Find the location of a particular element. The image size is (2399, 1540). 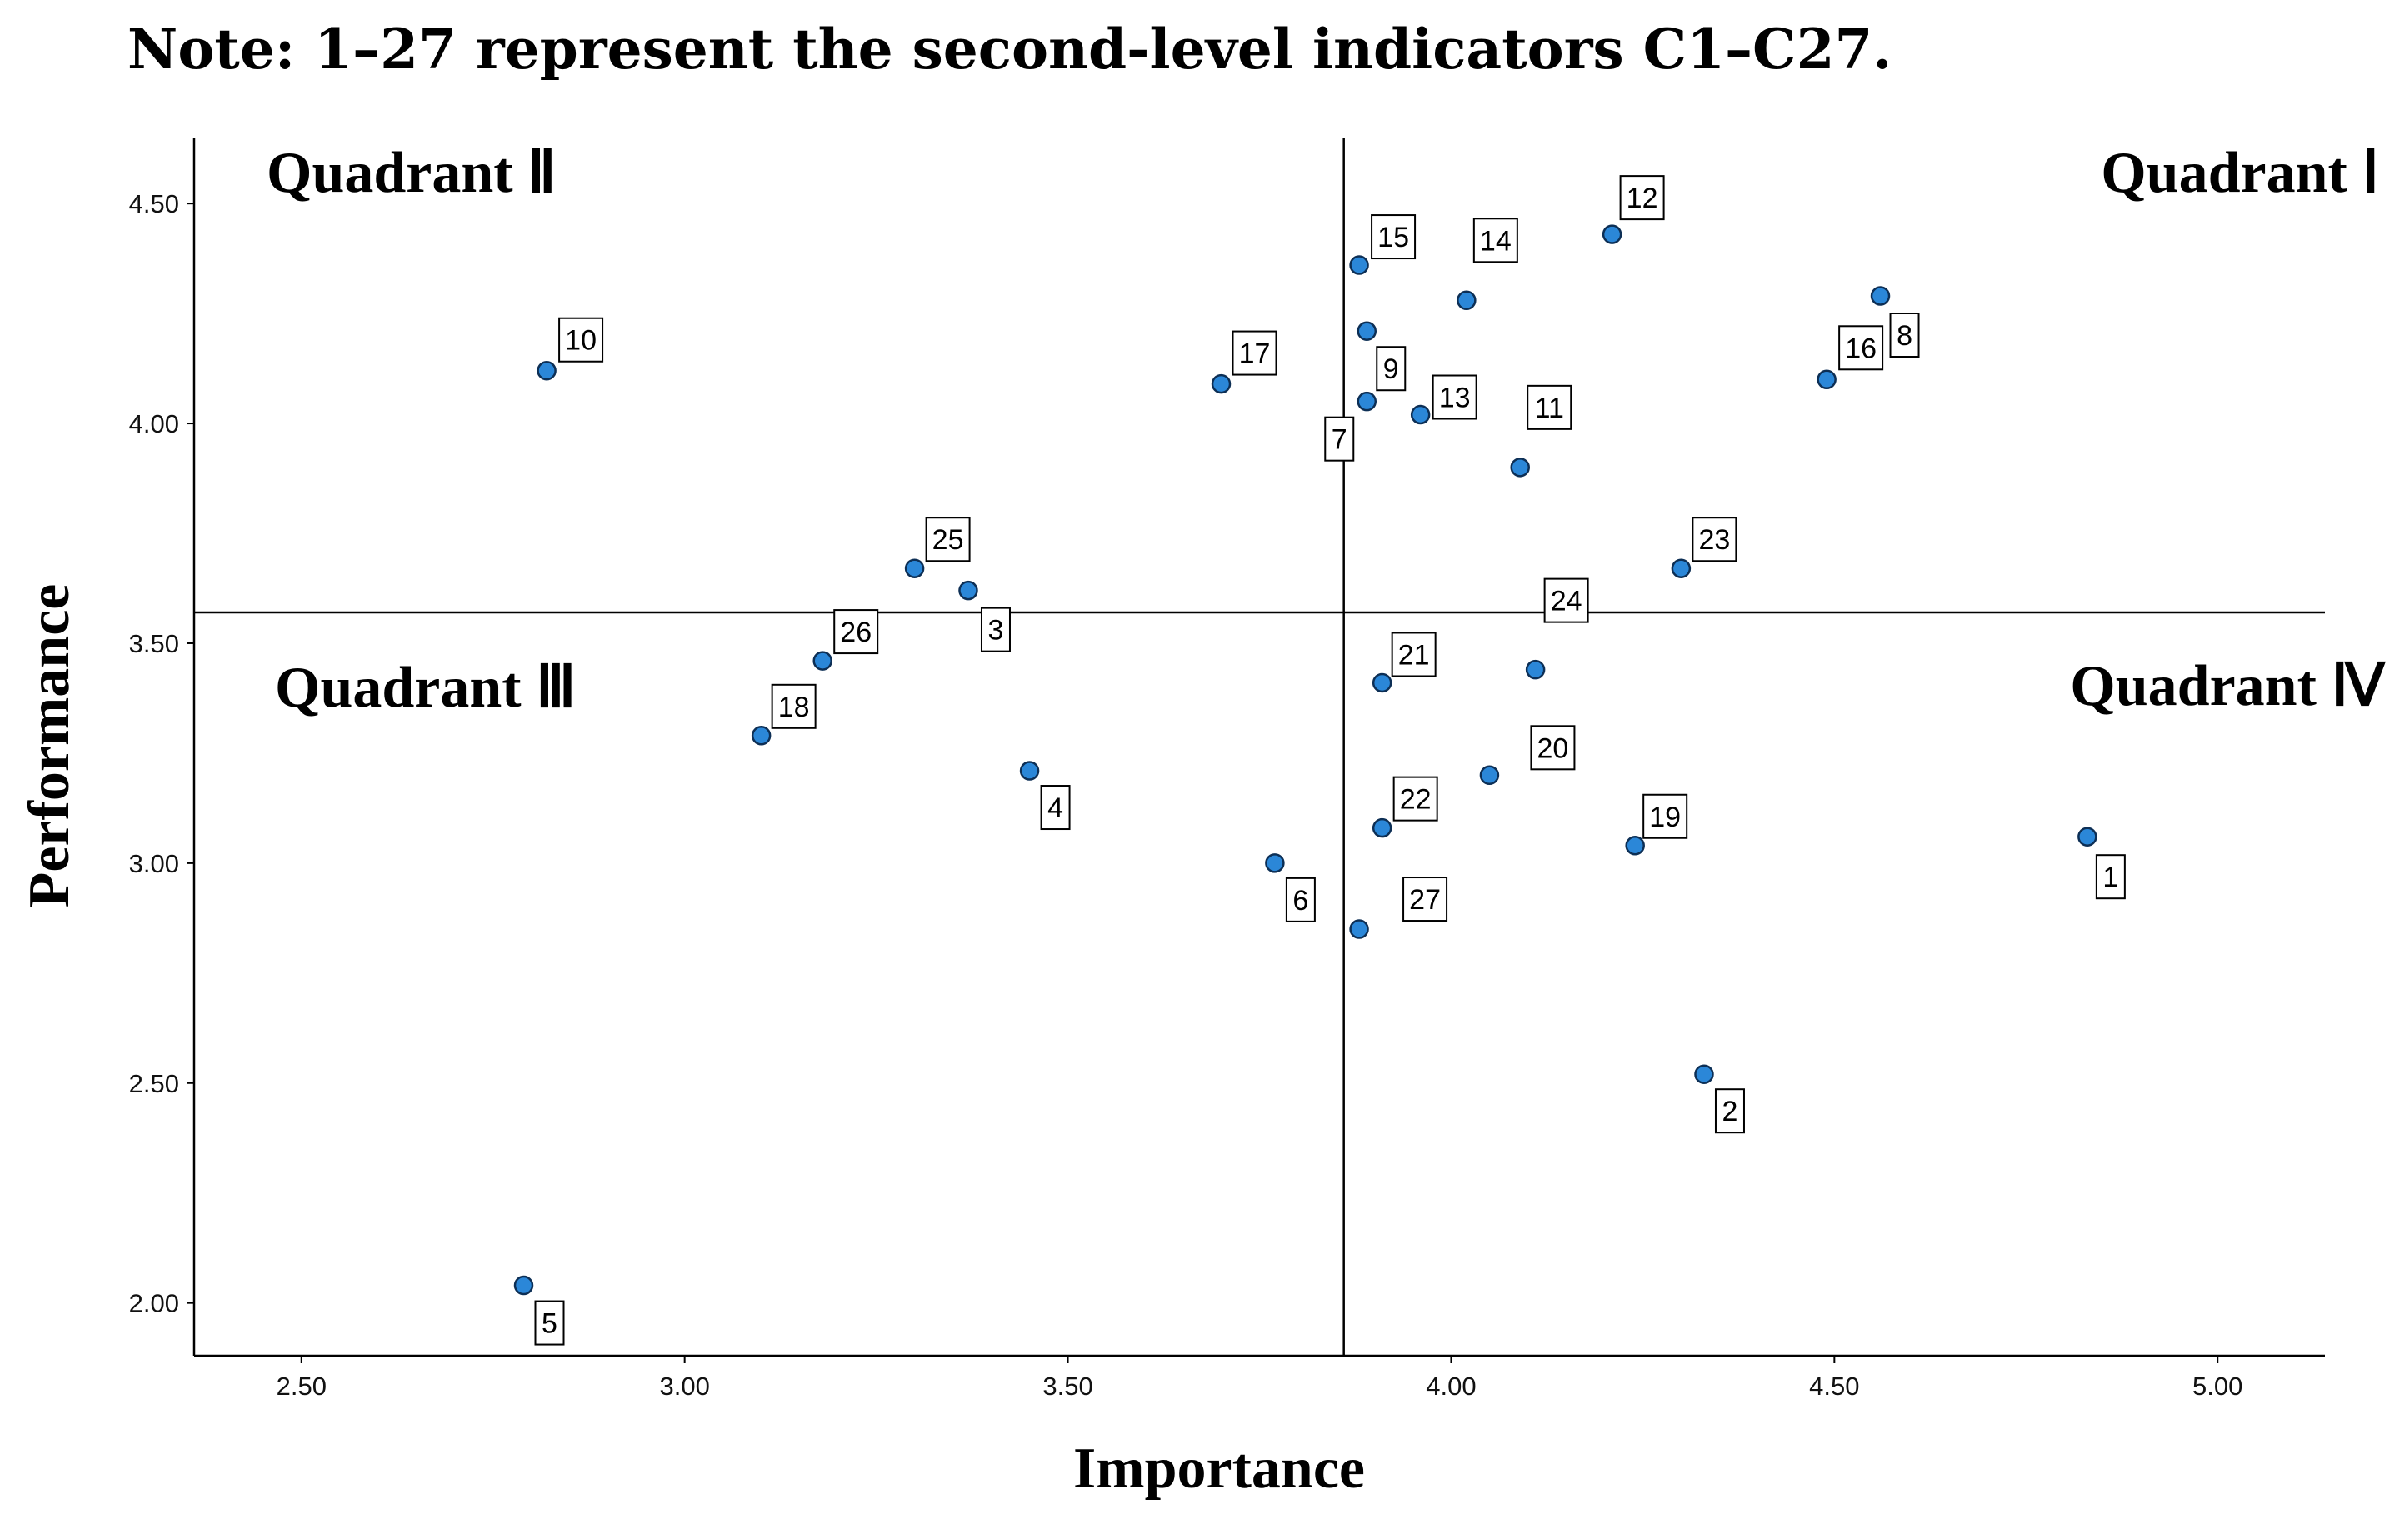

point-label-6: 6 is located at coordinates (1300, 901).